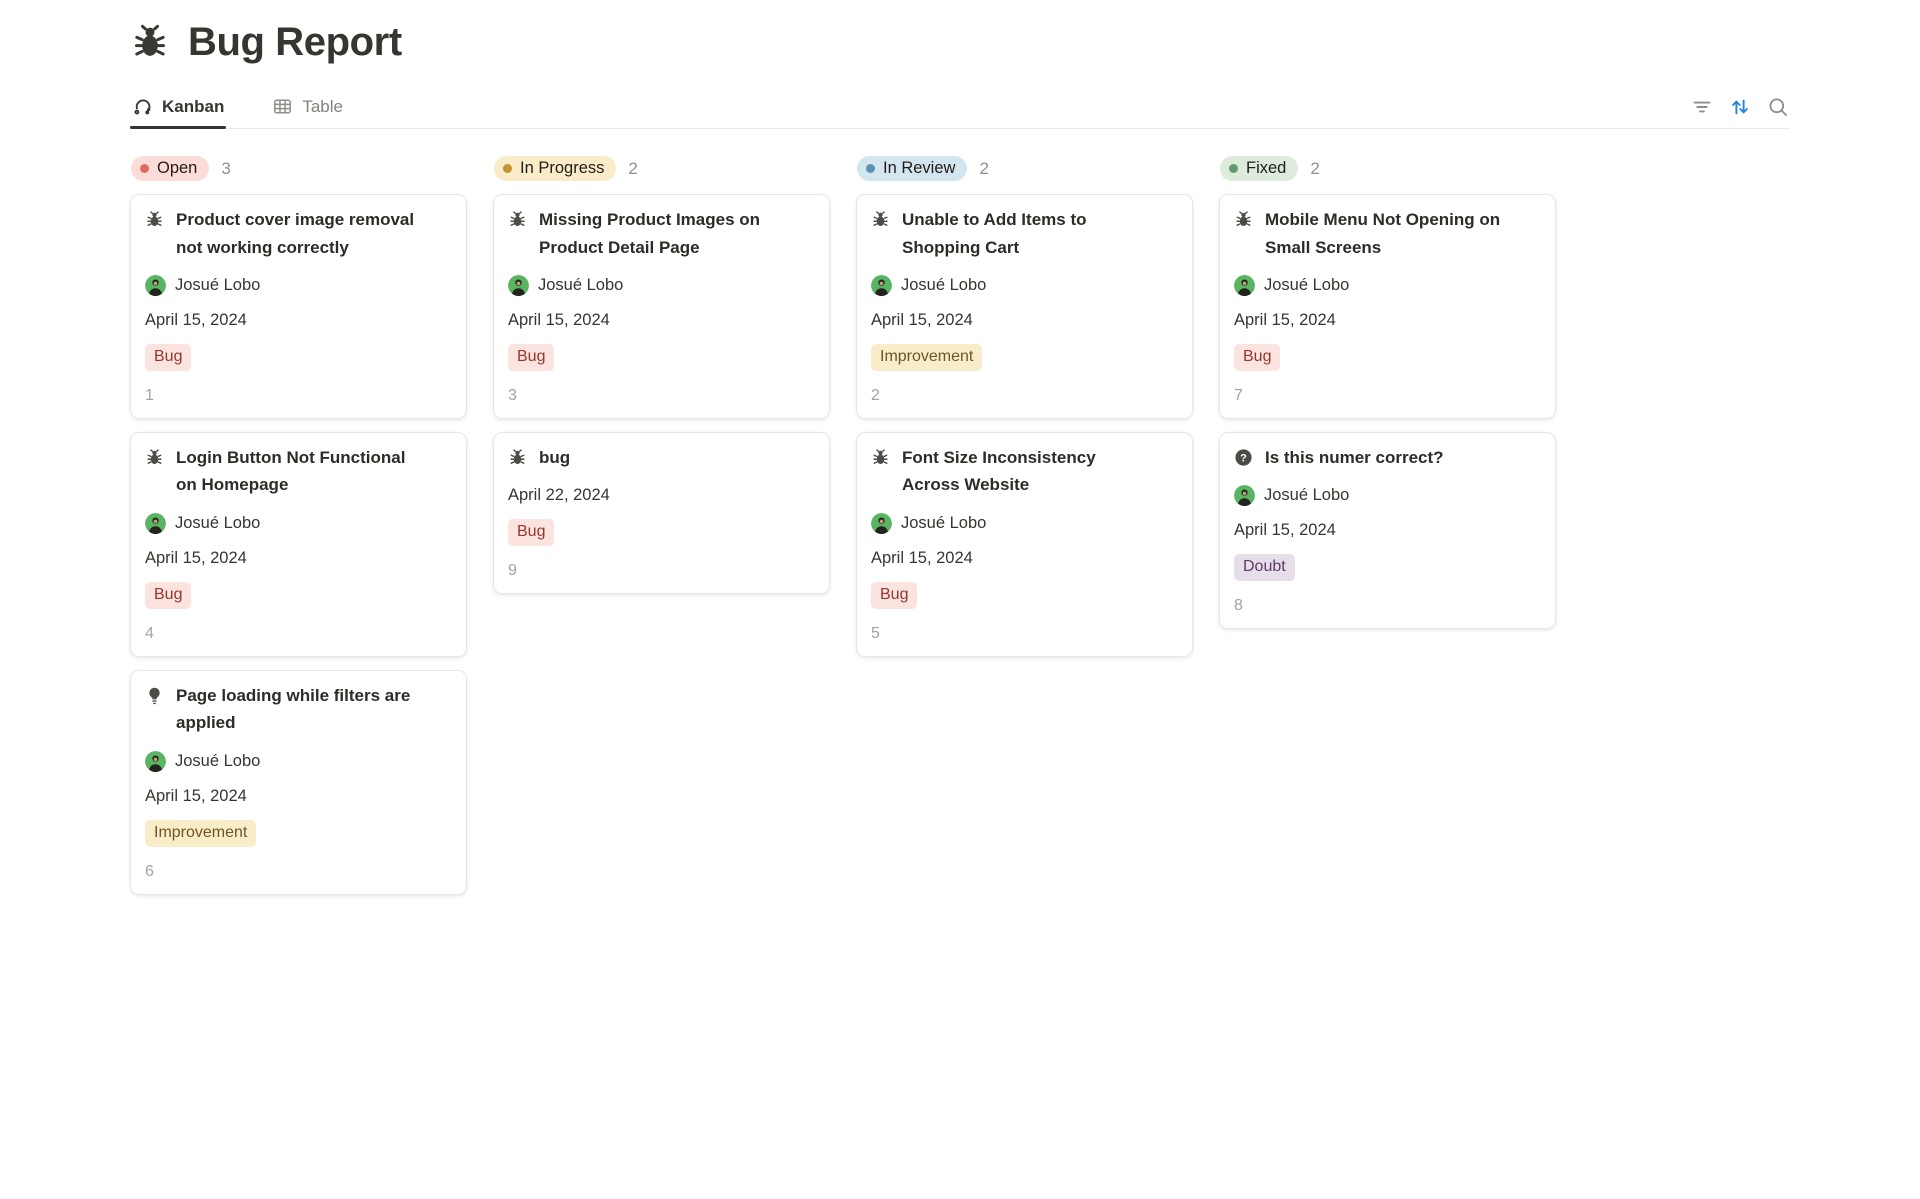 The width and height of the screenshot is (1920, 1199). Describe the element at coordinates (960, 108) in the screenshot. I see `view-topbar: Kanban Table` at that location.